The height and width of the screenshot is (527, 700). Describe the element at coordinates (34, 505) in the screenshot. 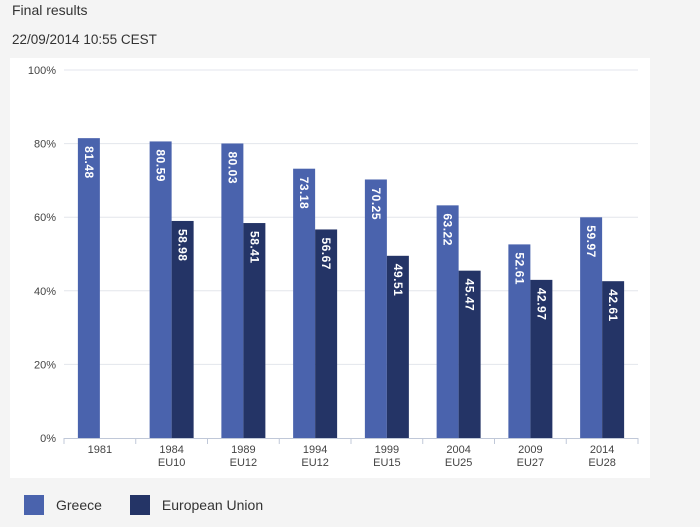

I see `legend-swatch-greece` at that location.